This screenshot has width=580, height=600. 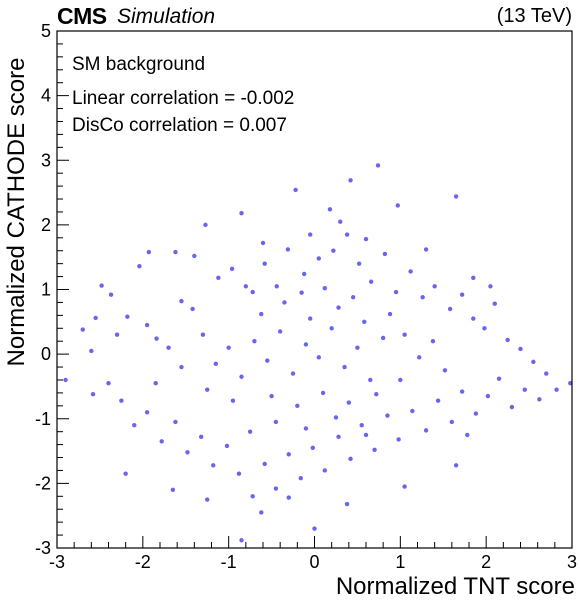 What do you see at coordinates (166, 16) in the screenshot?
I see `status-label: Simulation` at bounding box center [166, 16].